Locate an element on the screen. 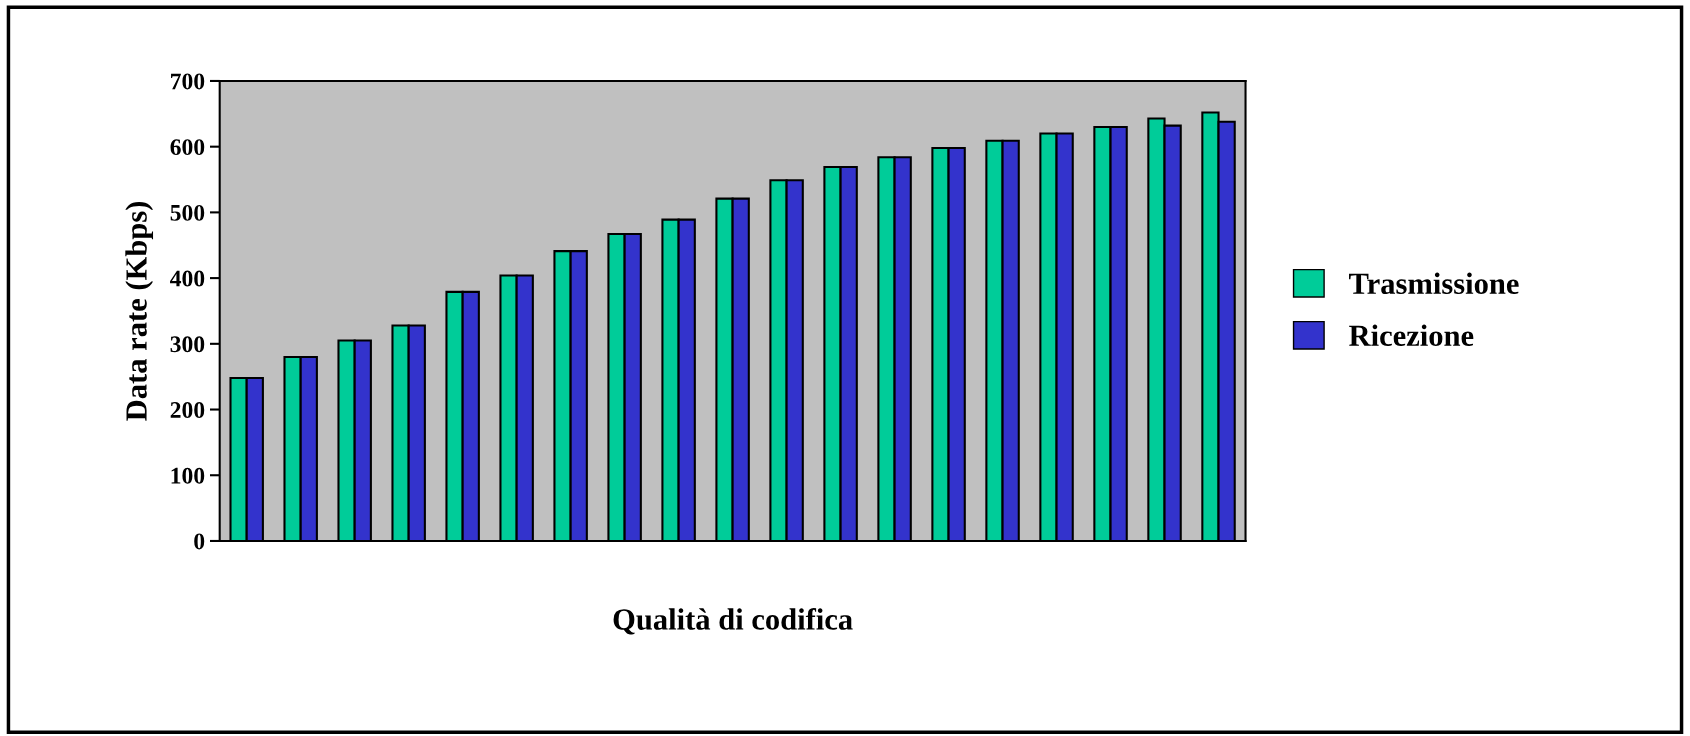 Image resolution: width=1690 pixels, height=736 pixels. x-axis-title: Qualità di codifica is located at coordinates (733, 621).